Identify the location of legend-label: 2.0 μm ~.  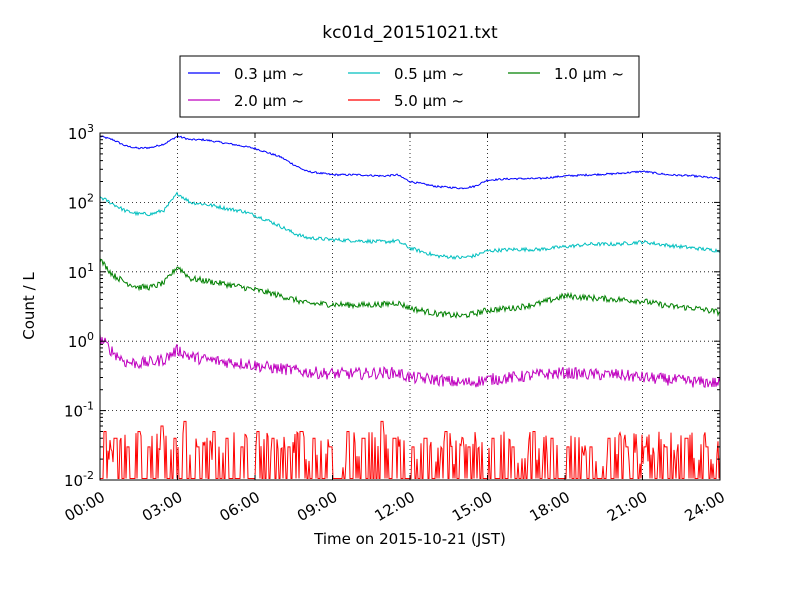
(269, 101).